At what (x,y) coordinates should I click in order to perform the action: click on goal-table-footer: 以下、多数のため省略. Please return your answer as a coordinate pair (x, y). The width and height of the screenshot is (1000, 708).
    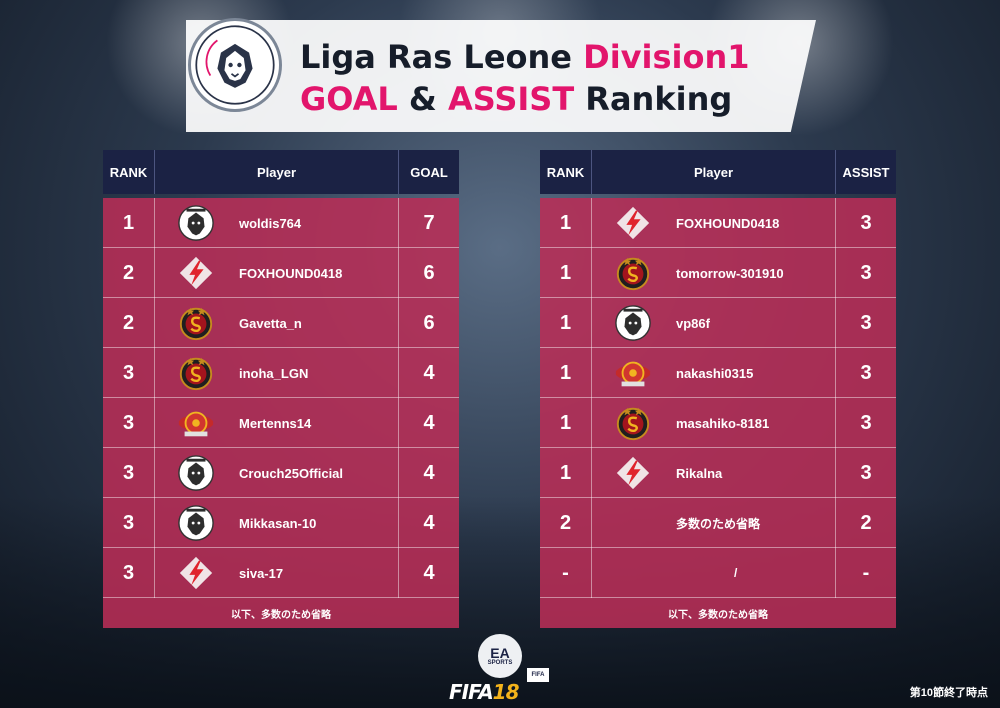
    Looking at the image, I should click on (281, 615).